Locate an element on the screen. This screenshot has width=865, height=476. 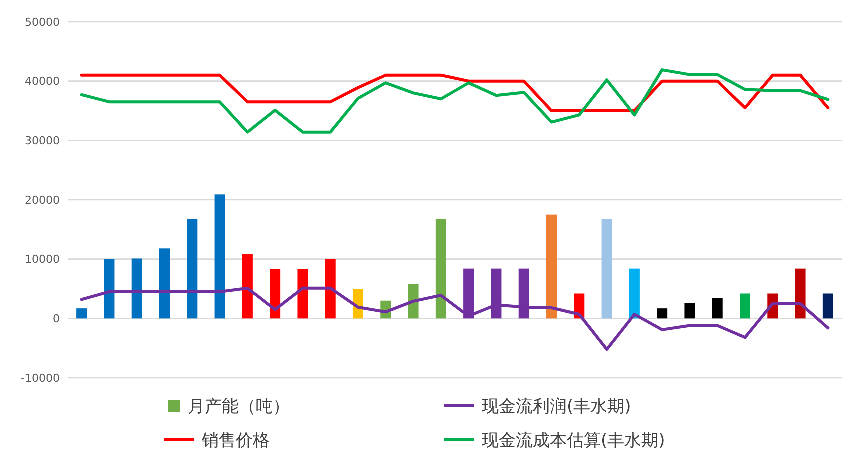
legend-label: 销售价格 is located at coordinates (235, 440).